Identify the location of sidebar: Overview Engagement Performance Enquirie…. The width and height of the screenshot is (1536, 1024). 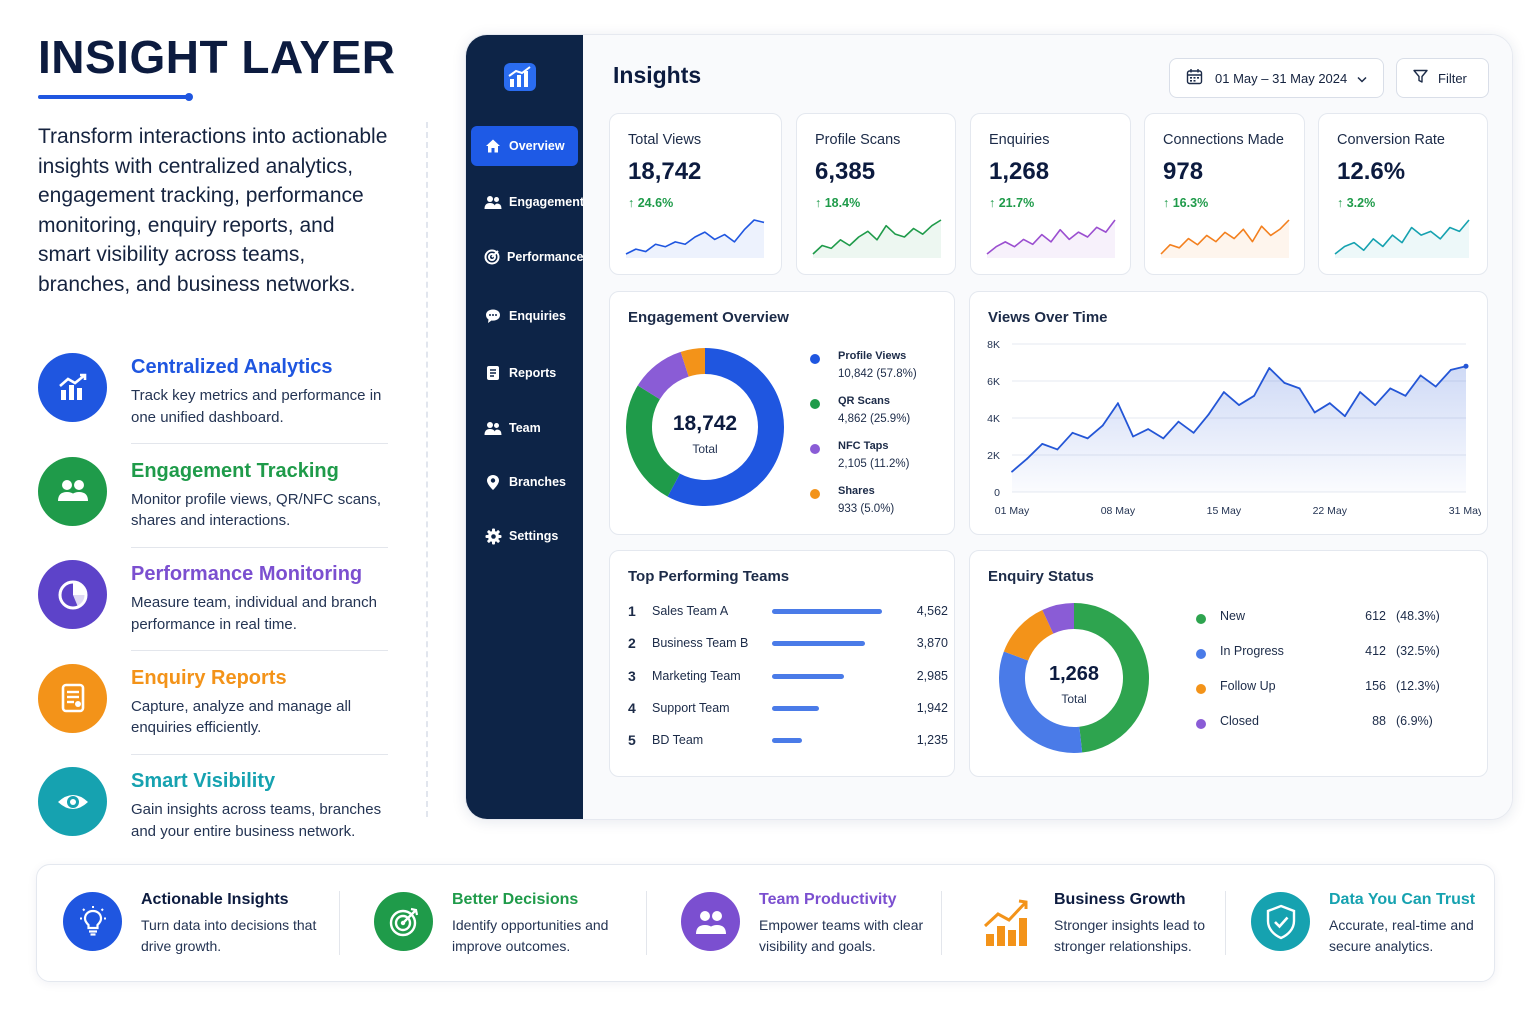
(525, 427).